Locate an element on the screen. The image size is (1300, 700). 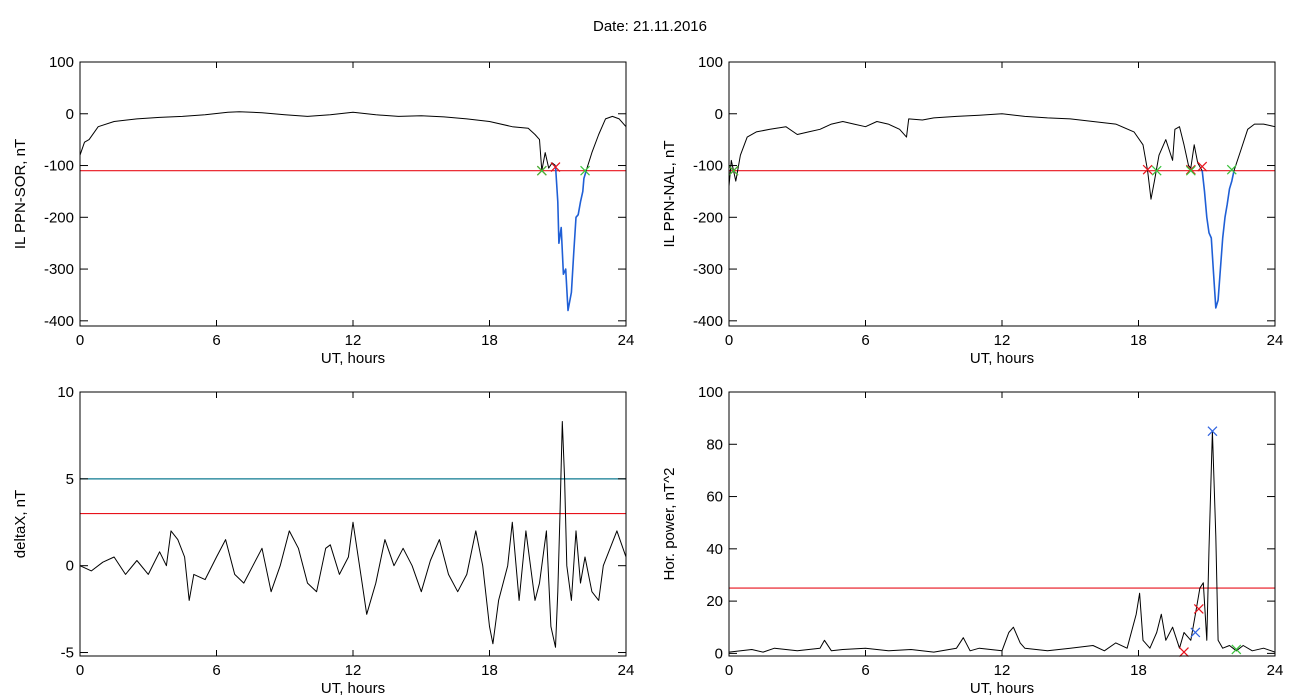
y-axis-label: deltaX, nT is located at coordinates (20, 524).